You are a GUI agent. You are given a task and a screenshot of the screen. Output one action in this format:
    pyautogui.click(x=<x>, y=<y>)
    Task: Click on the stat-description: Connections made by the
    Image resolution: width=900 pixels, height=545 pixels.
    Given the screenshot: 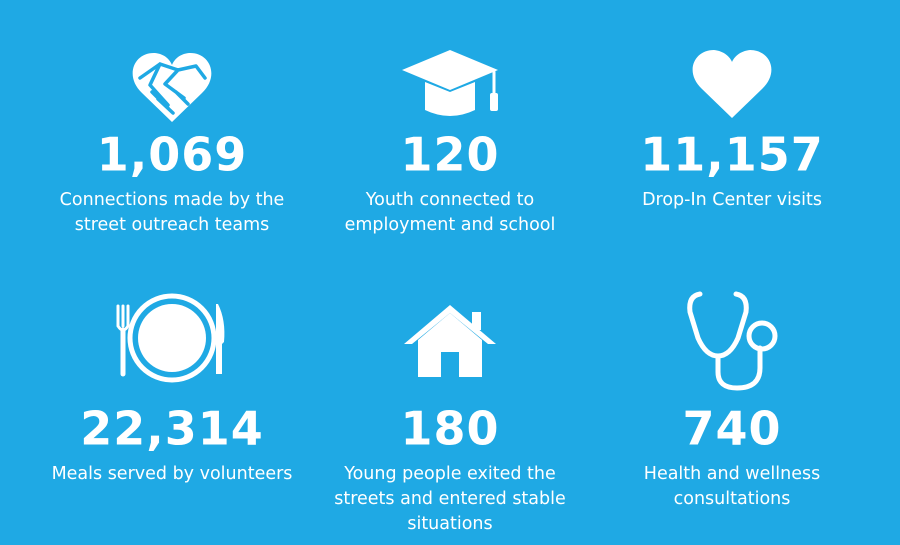 What is the action you would take?
    pyautogui.click(x=172, y=200)
    